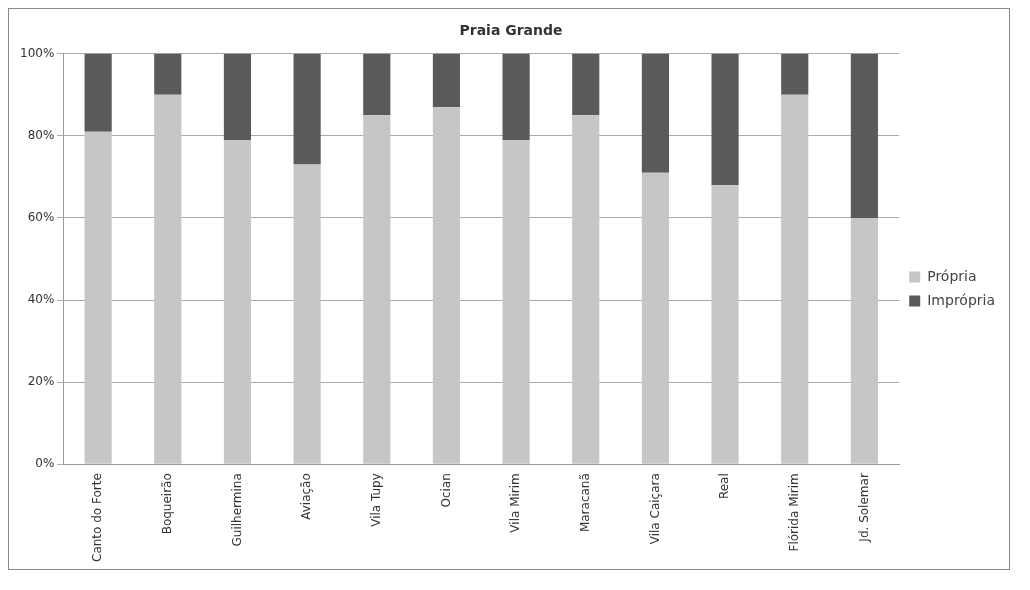  What do you see at coordinates (375, 500) in the screenshot?
I see `x-tick-label: Vila Tupy` at bounding box center [375, 500].